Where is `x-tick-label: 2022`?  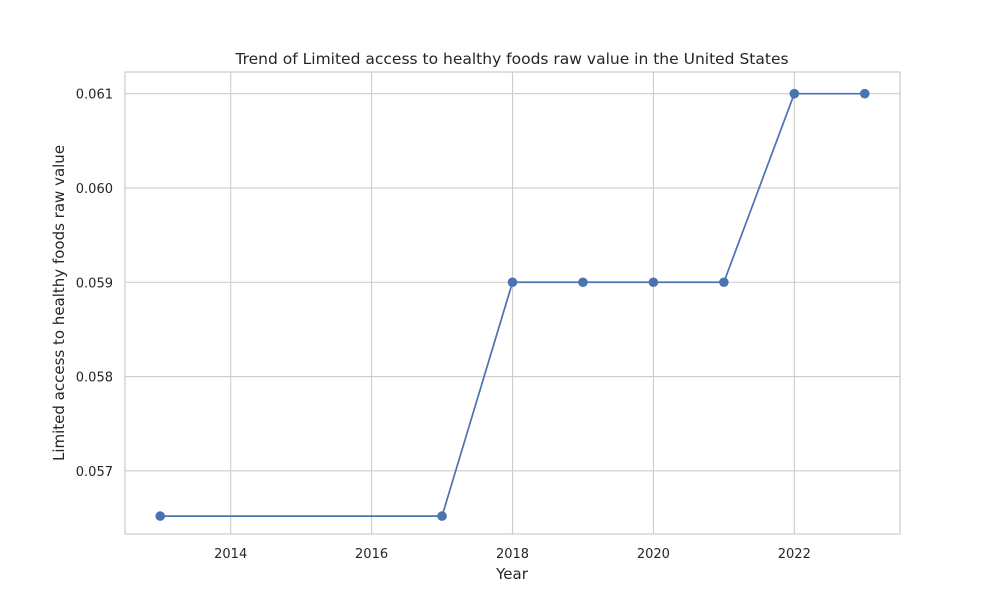
x-tick-label: 2022 is located at coordinates (794, 554).